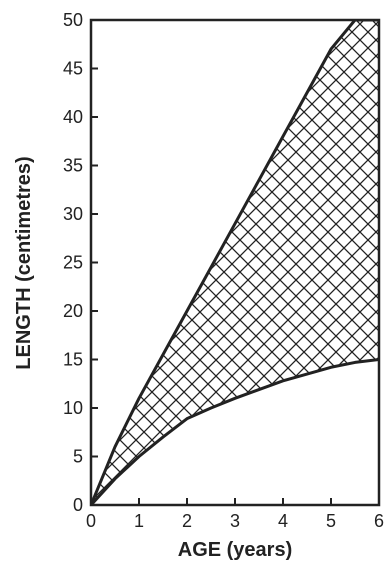 This screenshot has height=561, width=388. Describe the element at coordinates (73, 311) in the screenshot. I see `y-tick-label: 20` at that location.